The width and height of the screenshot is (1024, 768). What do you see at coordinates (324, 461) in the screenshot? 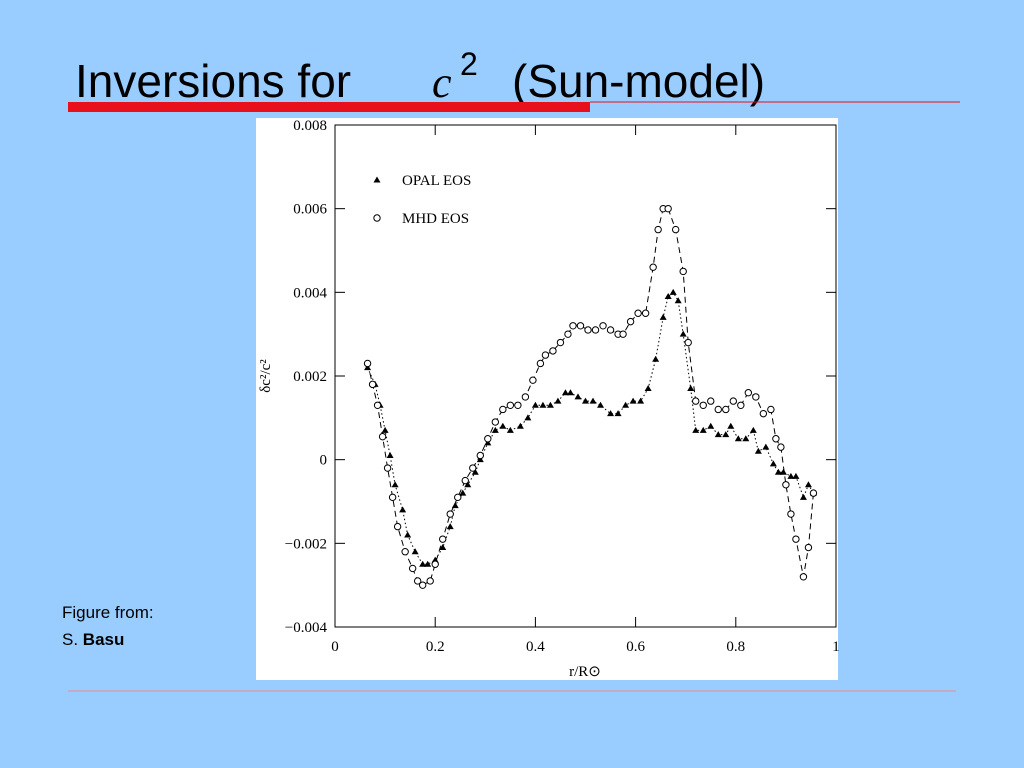
I see `y-tick-label: 0` at bounding box center [324, 461].